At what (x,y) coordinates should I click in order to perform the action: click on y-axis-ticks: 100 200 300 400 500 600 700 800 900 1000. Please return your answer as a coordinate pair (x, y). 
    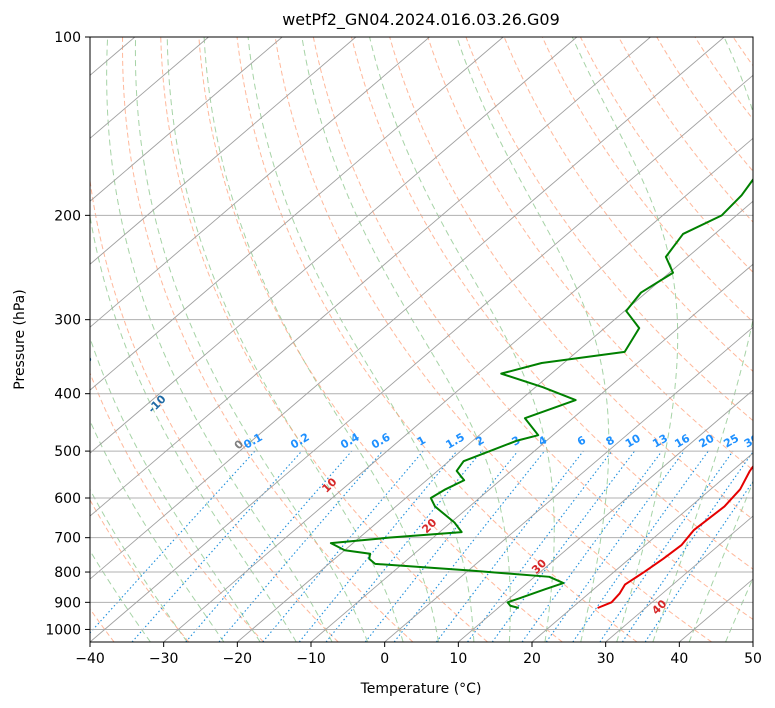
    Looking at the image, I should click on (67, 334).